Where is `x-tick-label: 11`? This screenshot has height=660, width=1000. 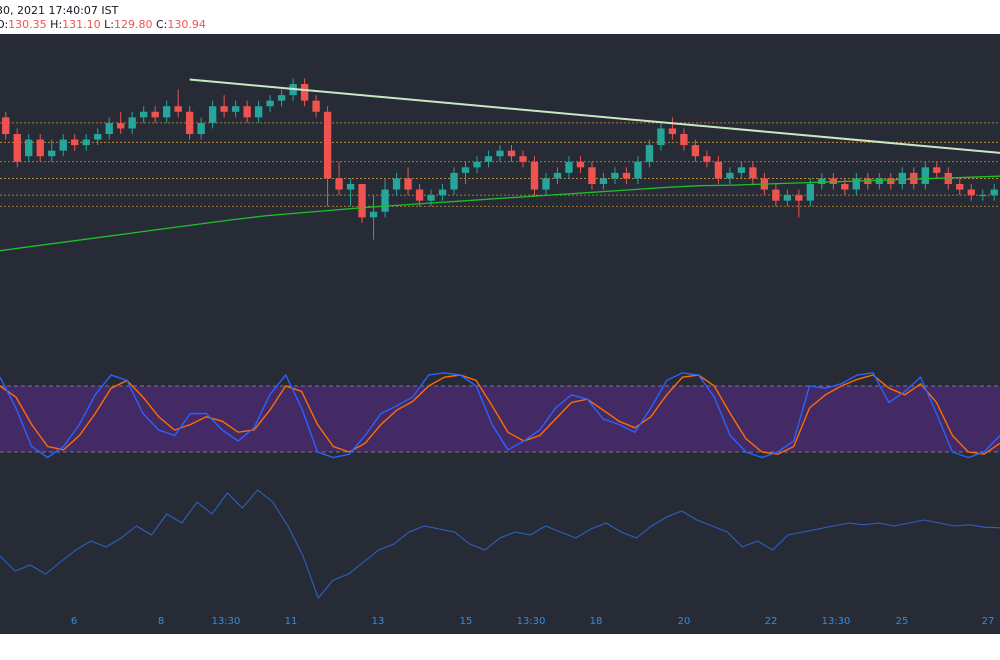
x-tick-label: 11 is located at coordinates (291, 621).